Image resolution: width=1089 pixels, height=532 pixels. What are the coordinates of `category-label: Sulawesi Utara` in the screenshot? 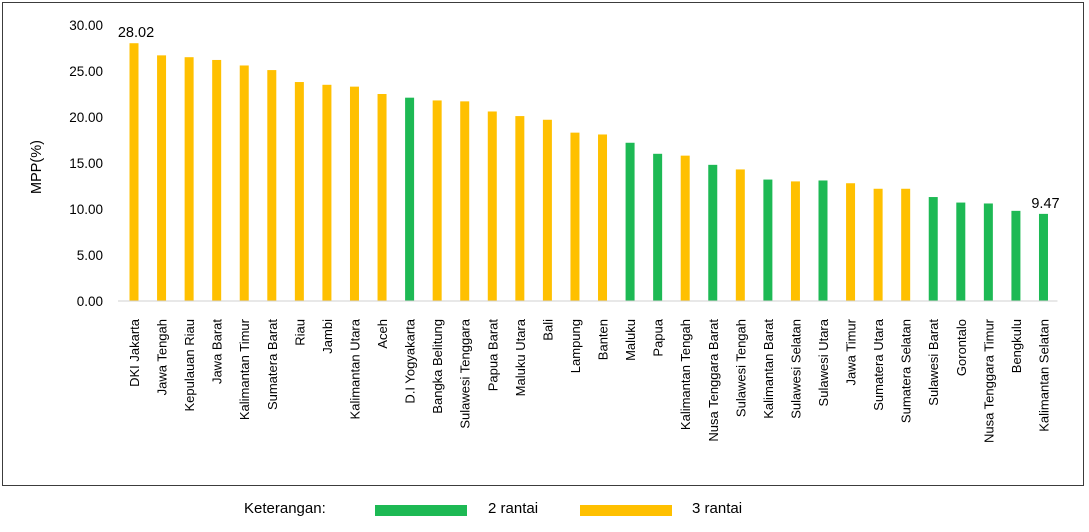 It's located at (823, 362).